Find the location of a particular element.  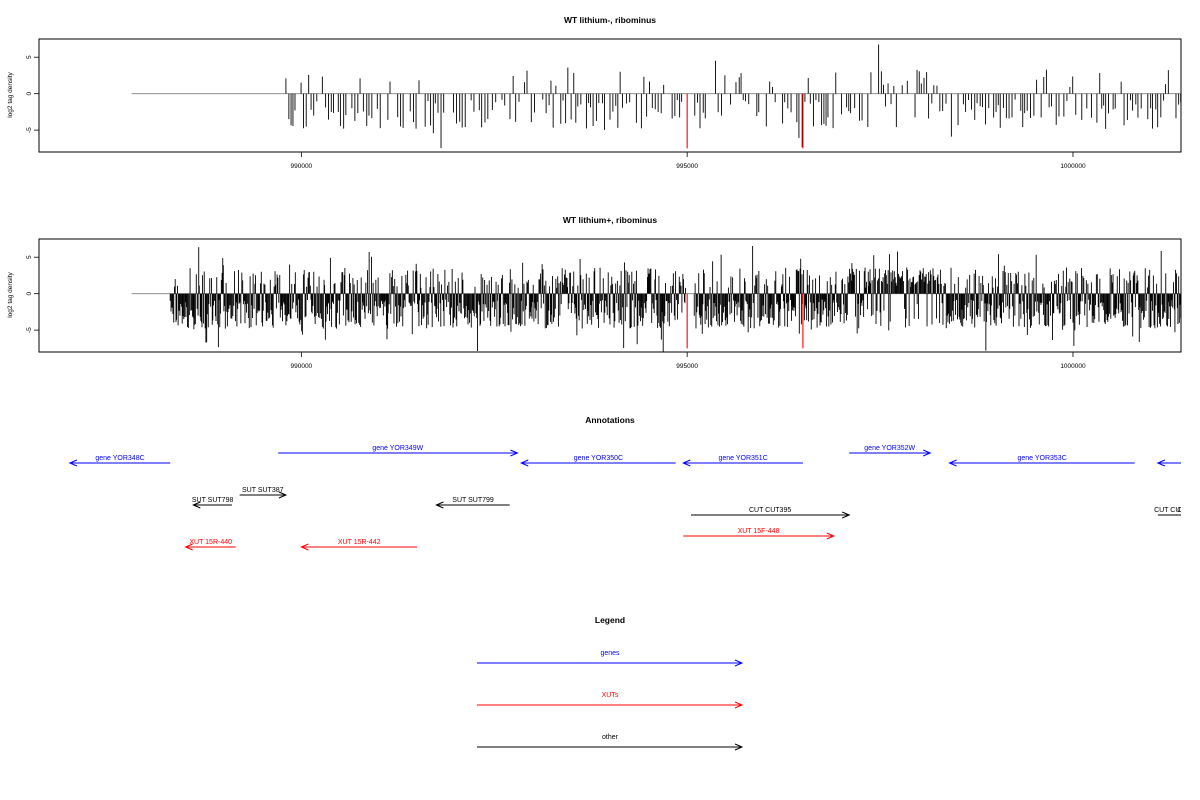

feature-label: gene YOR352W is located at coordinates (889, 448).